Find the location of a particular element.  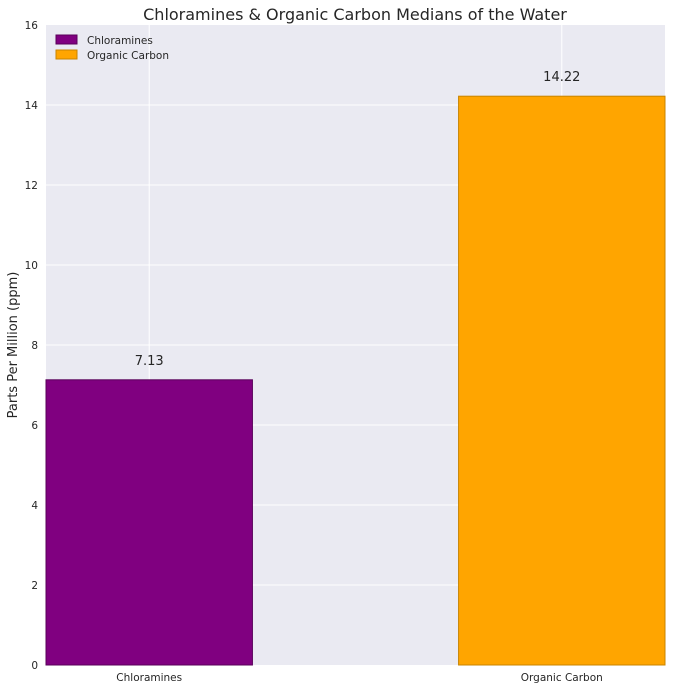

x-tick-label: Organic Carbon is located at coordinates (562, 678).